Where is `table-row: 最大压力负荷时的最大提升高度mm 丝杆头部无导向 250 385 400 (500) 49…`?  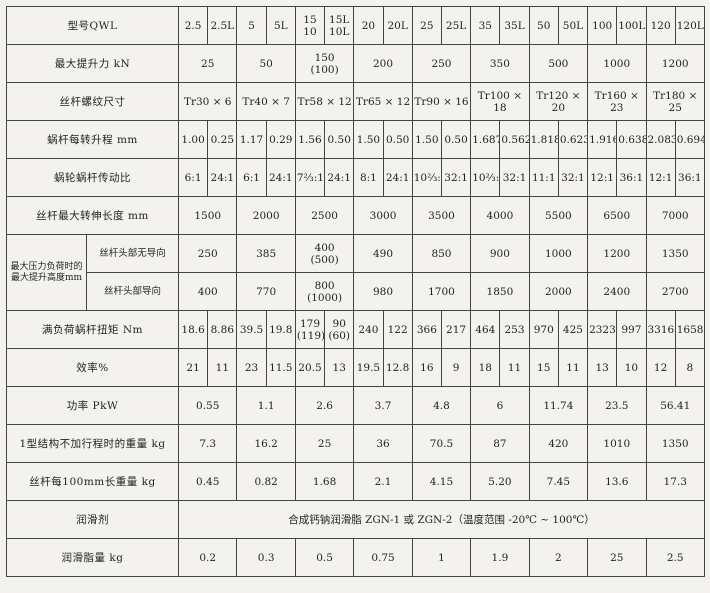 table-row: 最大压力负荷时的最大提升高度mm 丝杆头部无导向 250 385 400 (500) 49… is located at coordinates (355, 272).